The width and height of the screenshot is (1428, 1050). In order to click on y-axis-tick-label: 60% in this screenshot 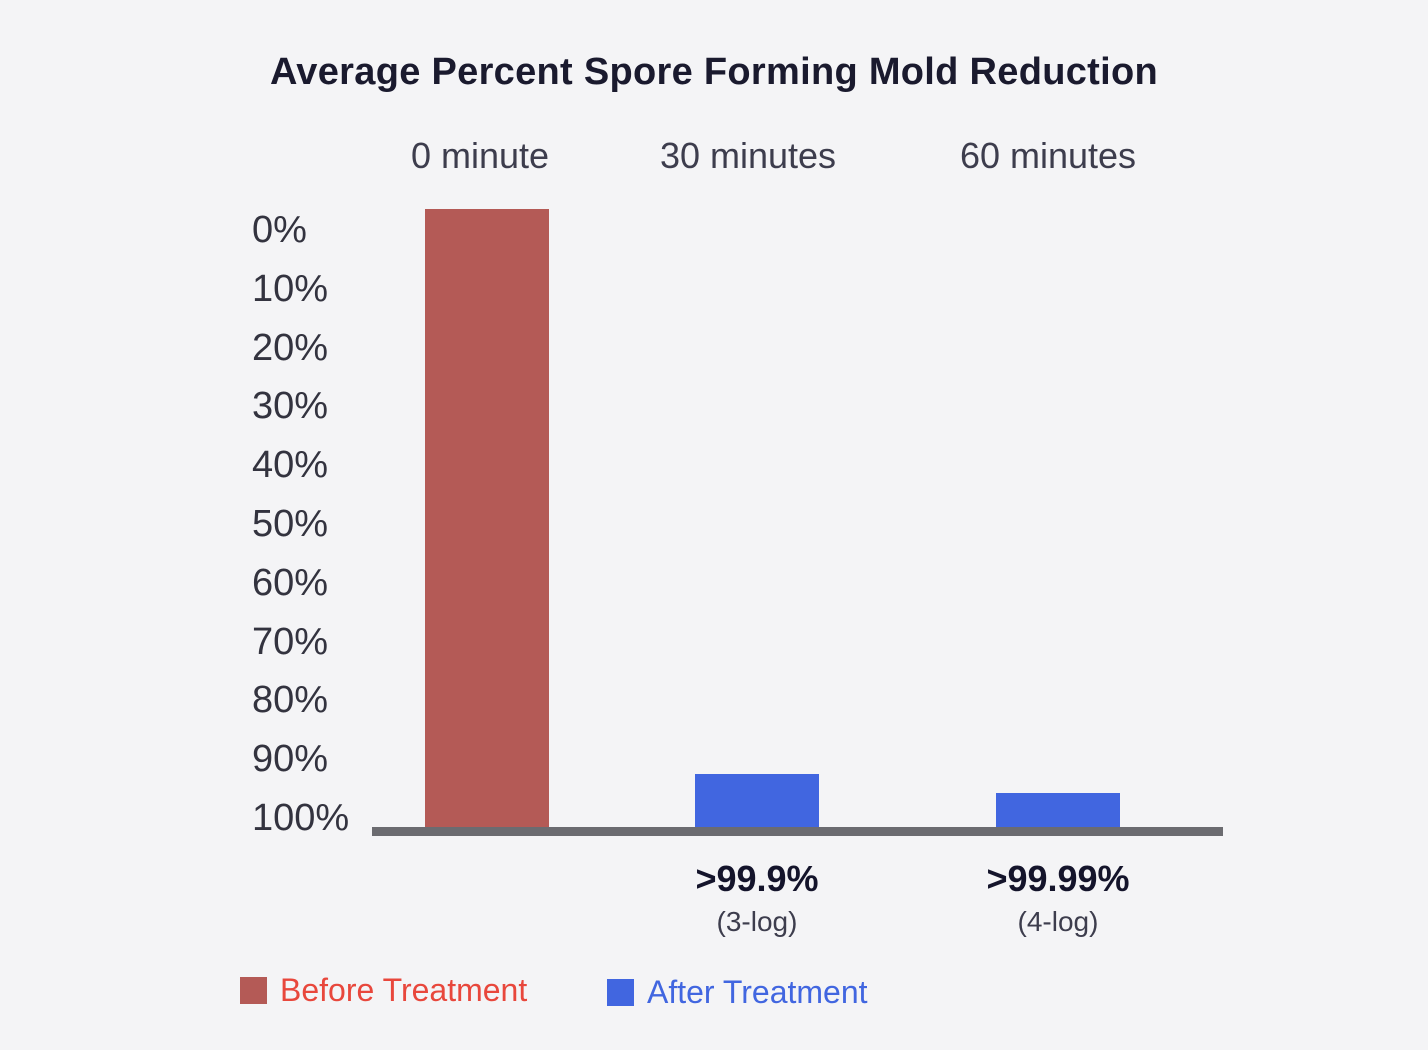, I will do `click(290, 582)`.